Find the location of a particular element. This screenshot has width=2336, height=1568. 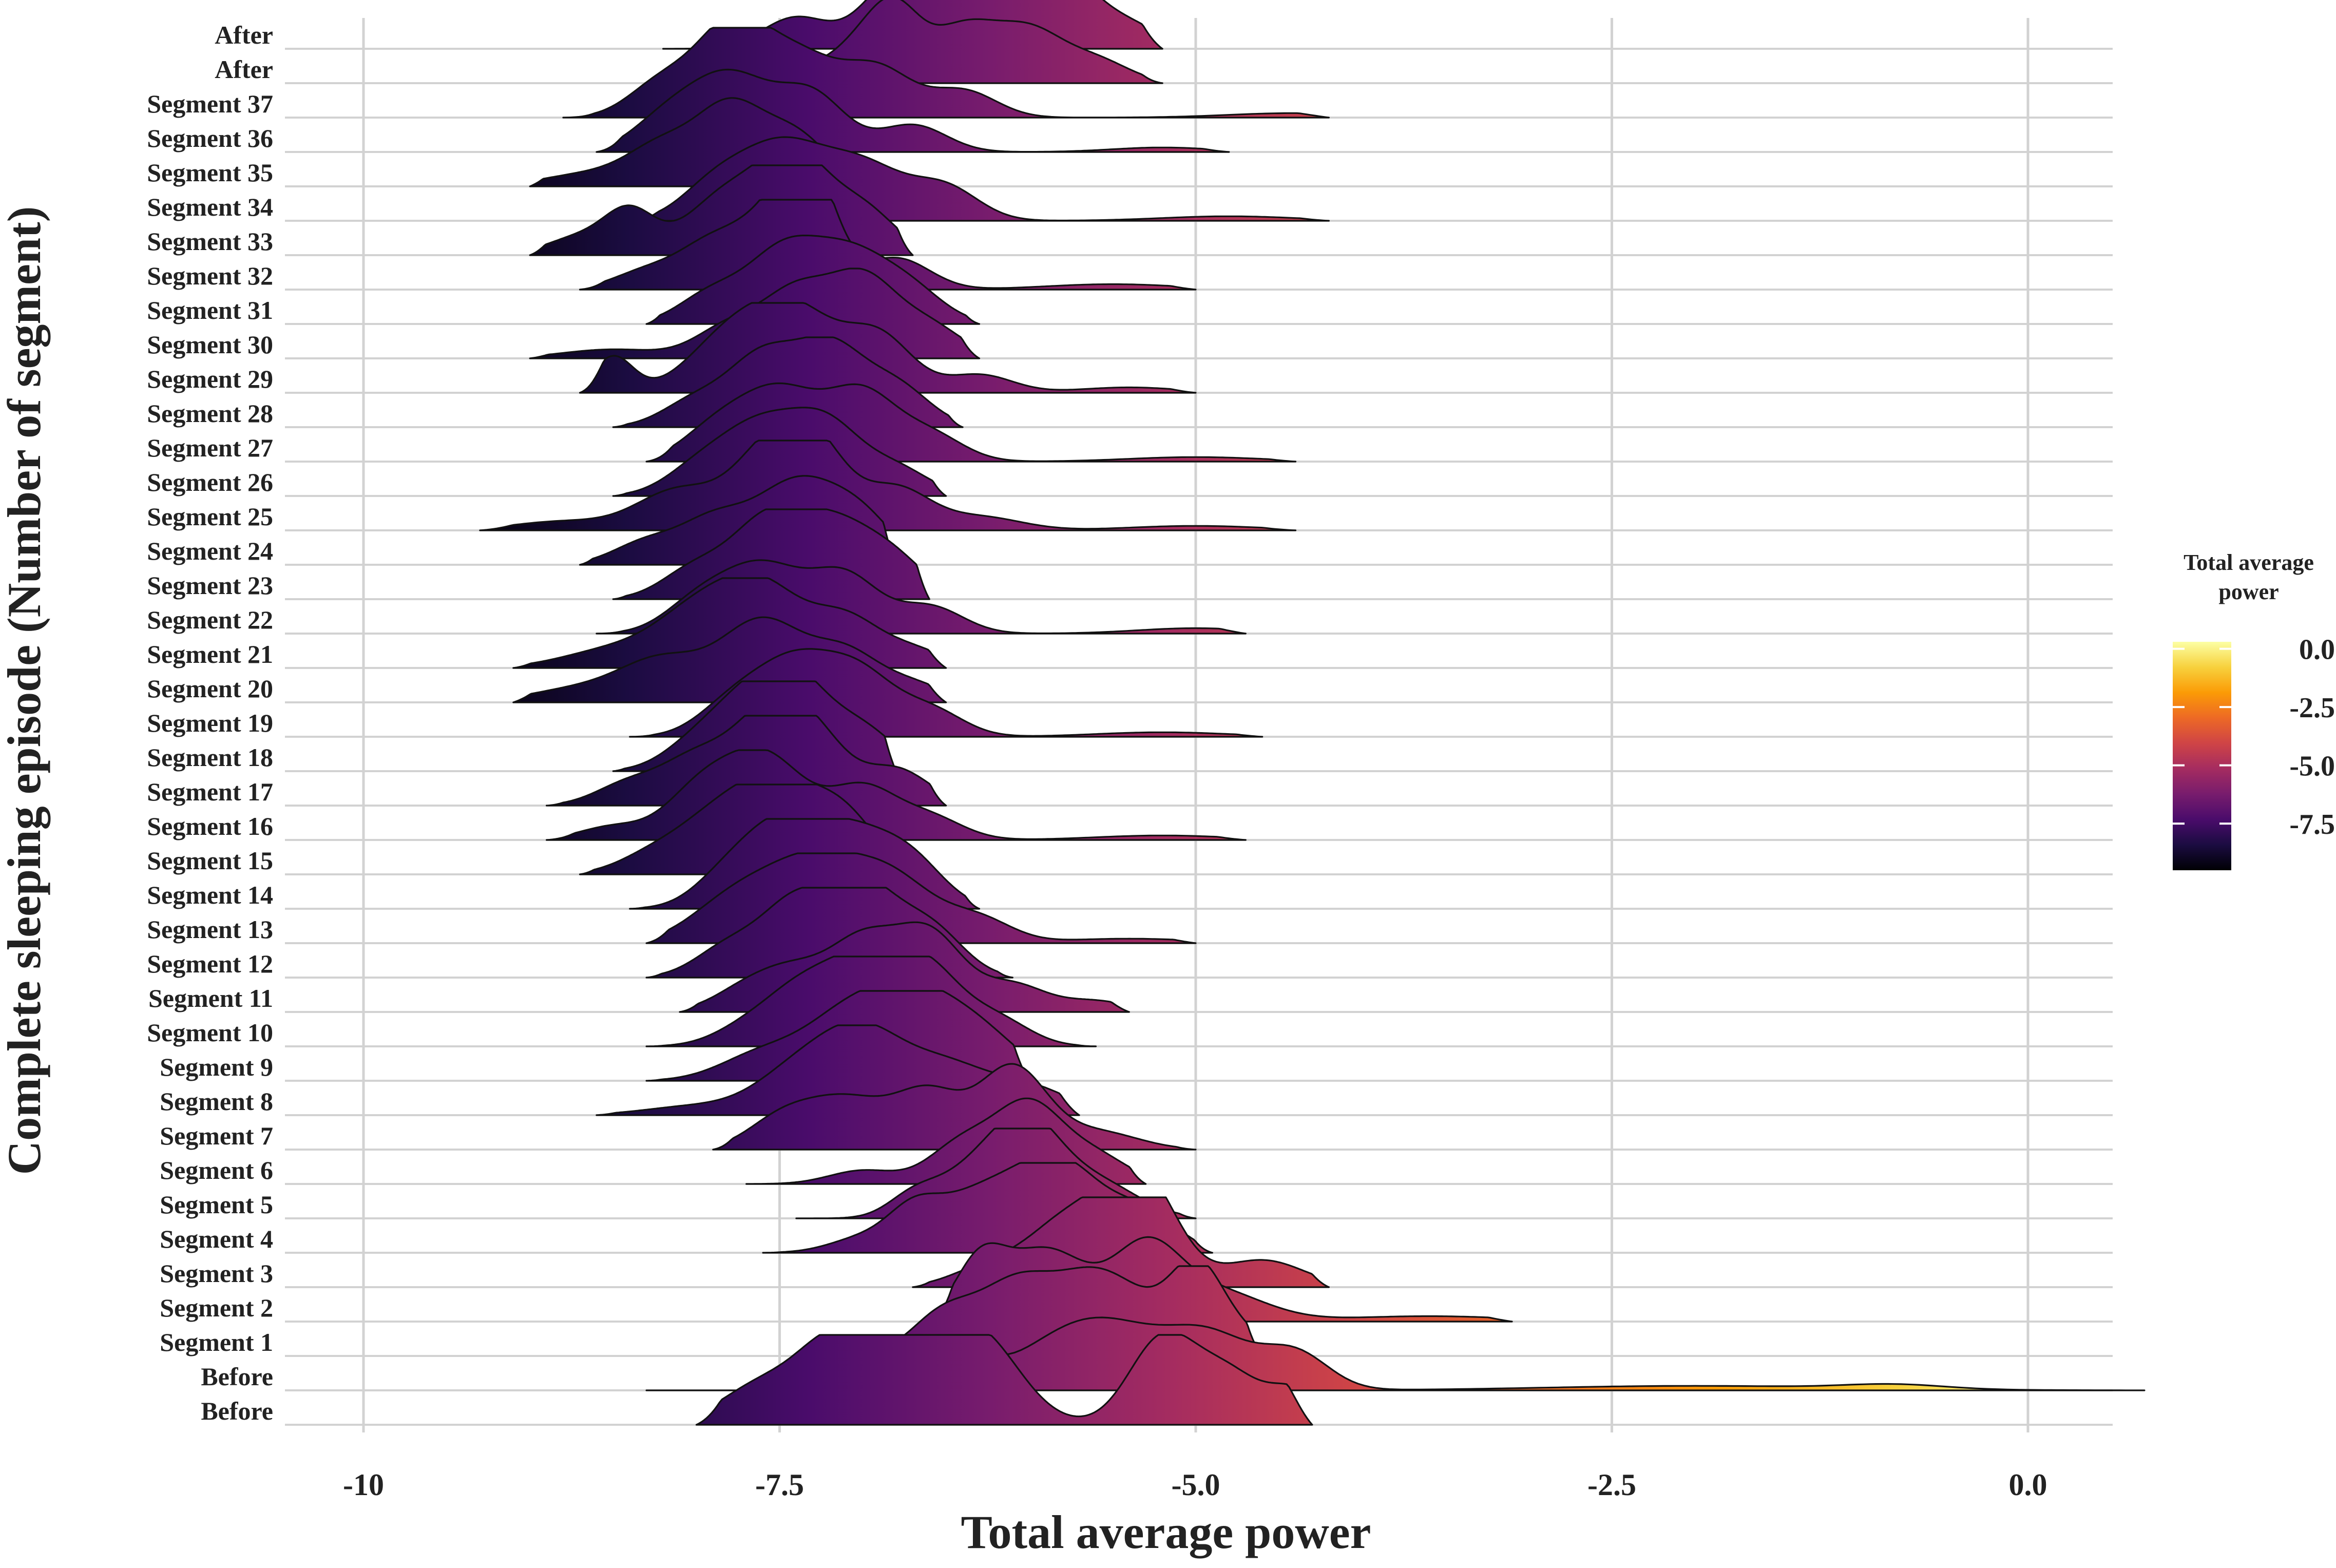

y-tick-label: Segment 25 is located at coordinates (210, 516).